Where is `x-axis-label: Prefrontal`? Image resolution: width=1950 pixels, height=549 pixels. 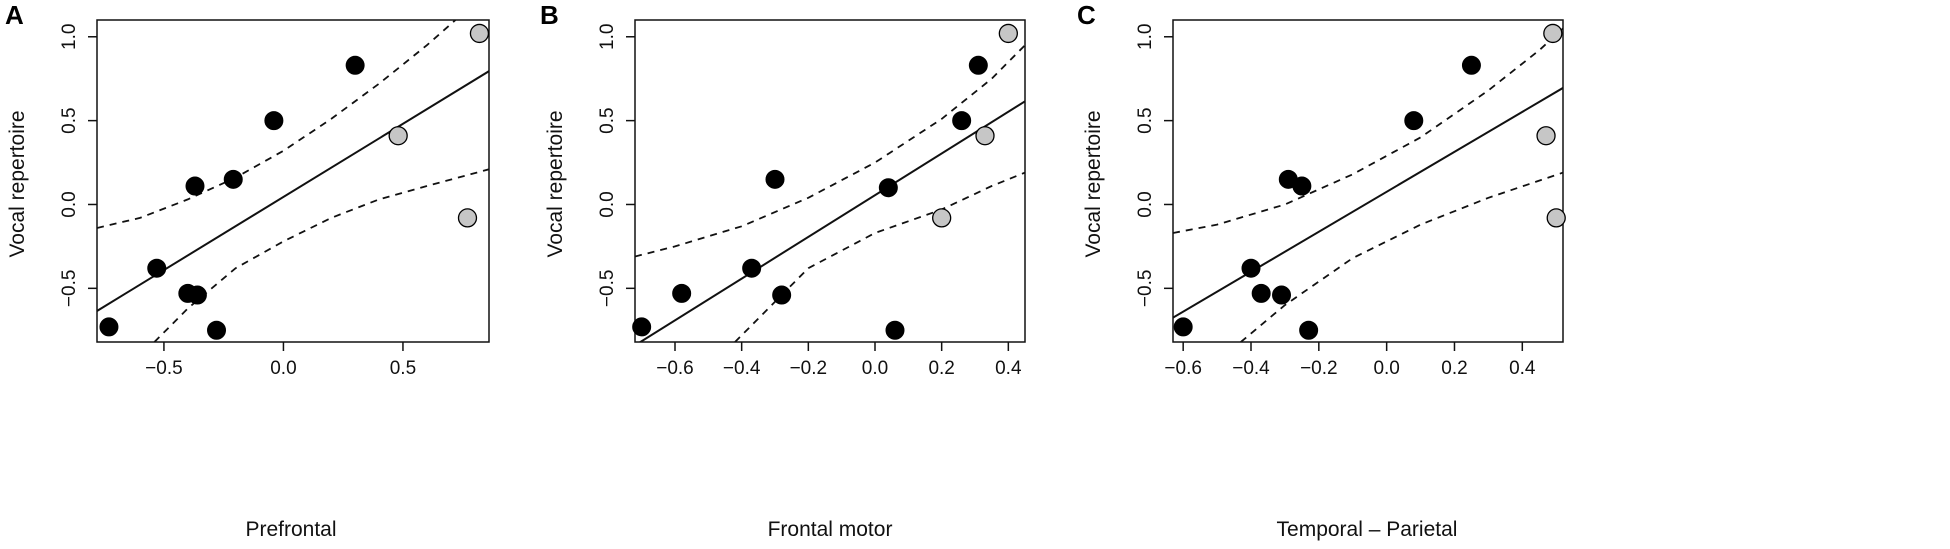
x-axis-label: Prefrontal is located at coordinates (290, 529).